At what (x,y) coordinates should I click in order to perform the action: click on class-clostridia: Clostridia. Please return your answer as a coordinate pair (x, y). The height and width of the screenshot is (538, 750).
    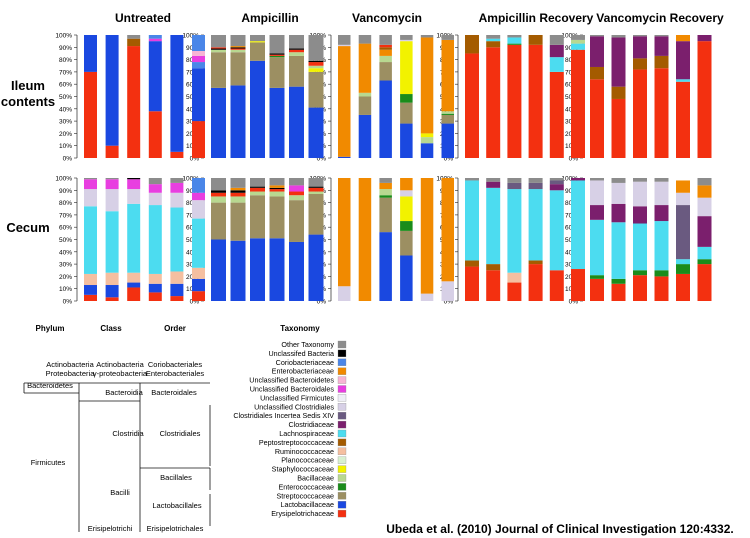
    Looking at the image, I should click on (128, 433).